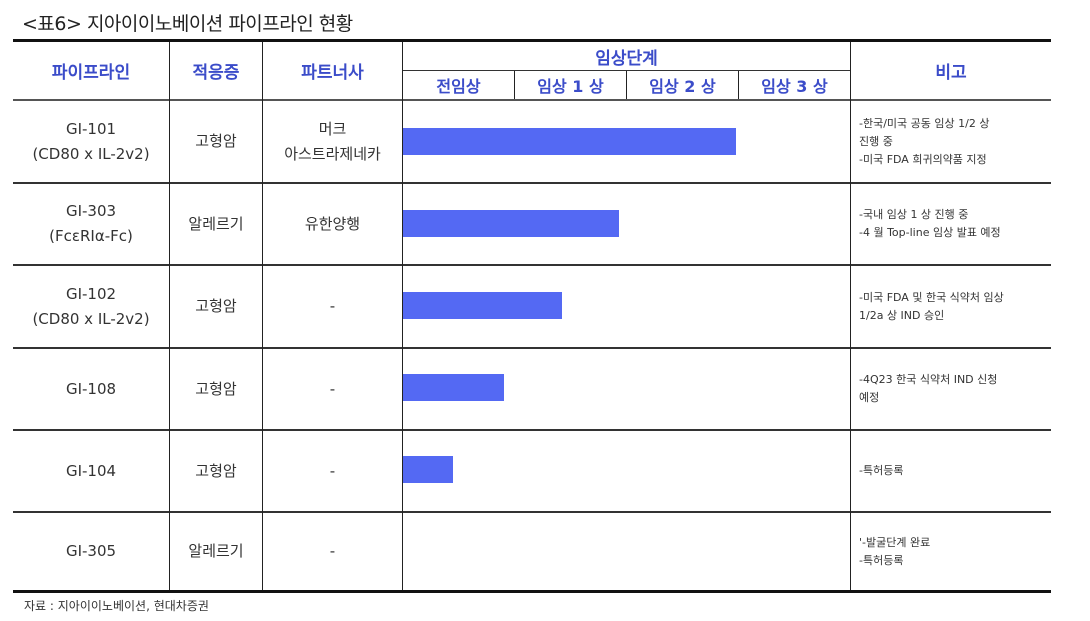 The image size is (1090, 621). I want to click on partner-name: 아스트라제네카, so click(332, 153).